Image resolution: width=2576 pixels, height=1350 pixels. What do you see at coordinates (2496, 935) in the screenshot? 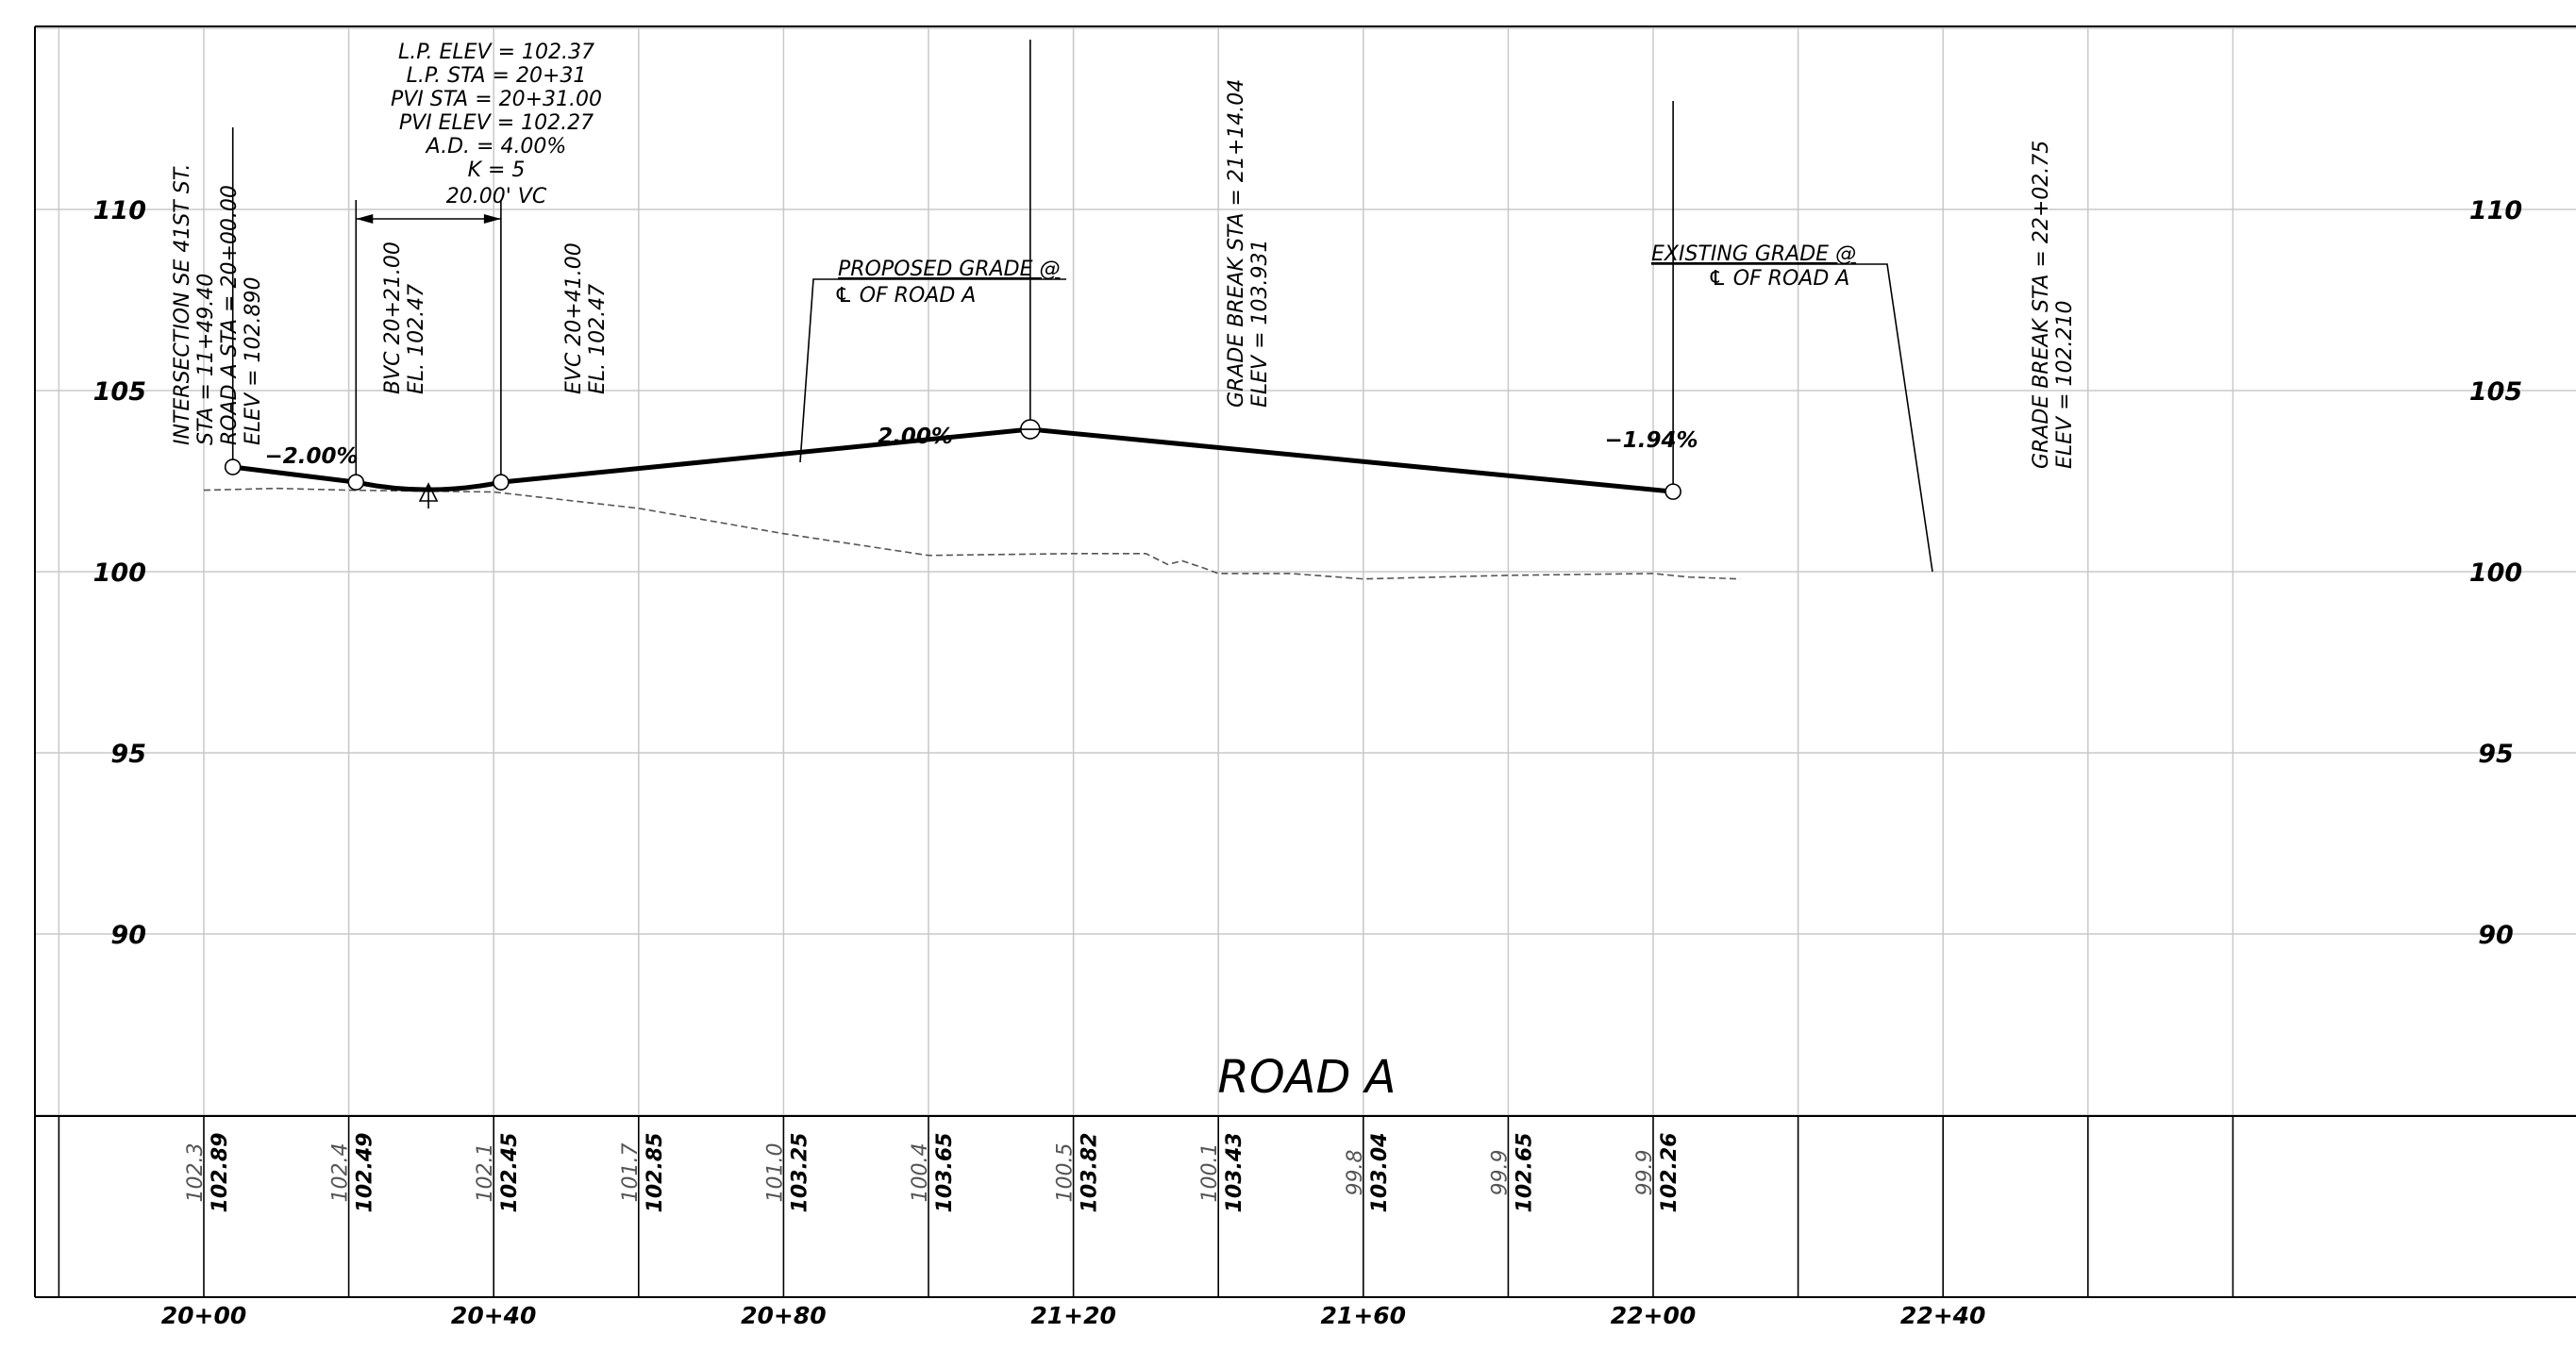
I see `elevation-tick-label-right: 90` at bounding box center [2496, 935].